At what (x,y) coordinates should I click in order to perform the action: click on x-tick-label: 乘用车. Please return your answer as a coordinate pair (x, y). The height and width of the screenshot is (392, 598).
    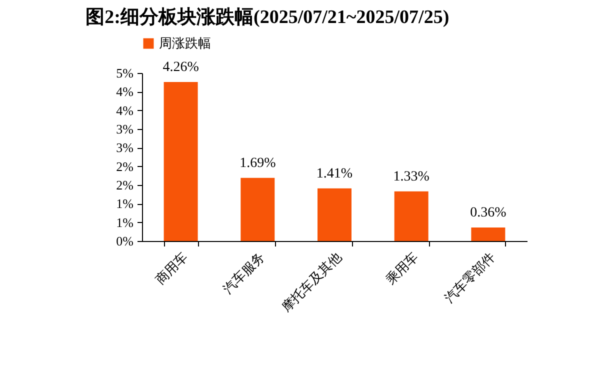
    Looking at the image, I should click on (402, 268).